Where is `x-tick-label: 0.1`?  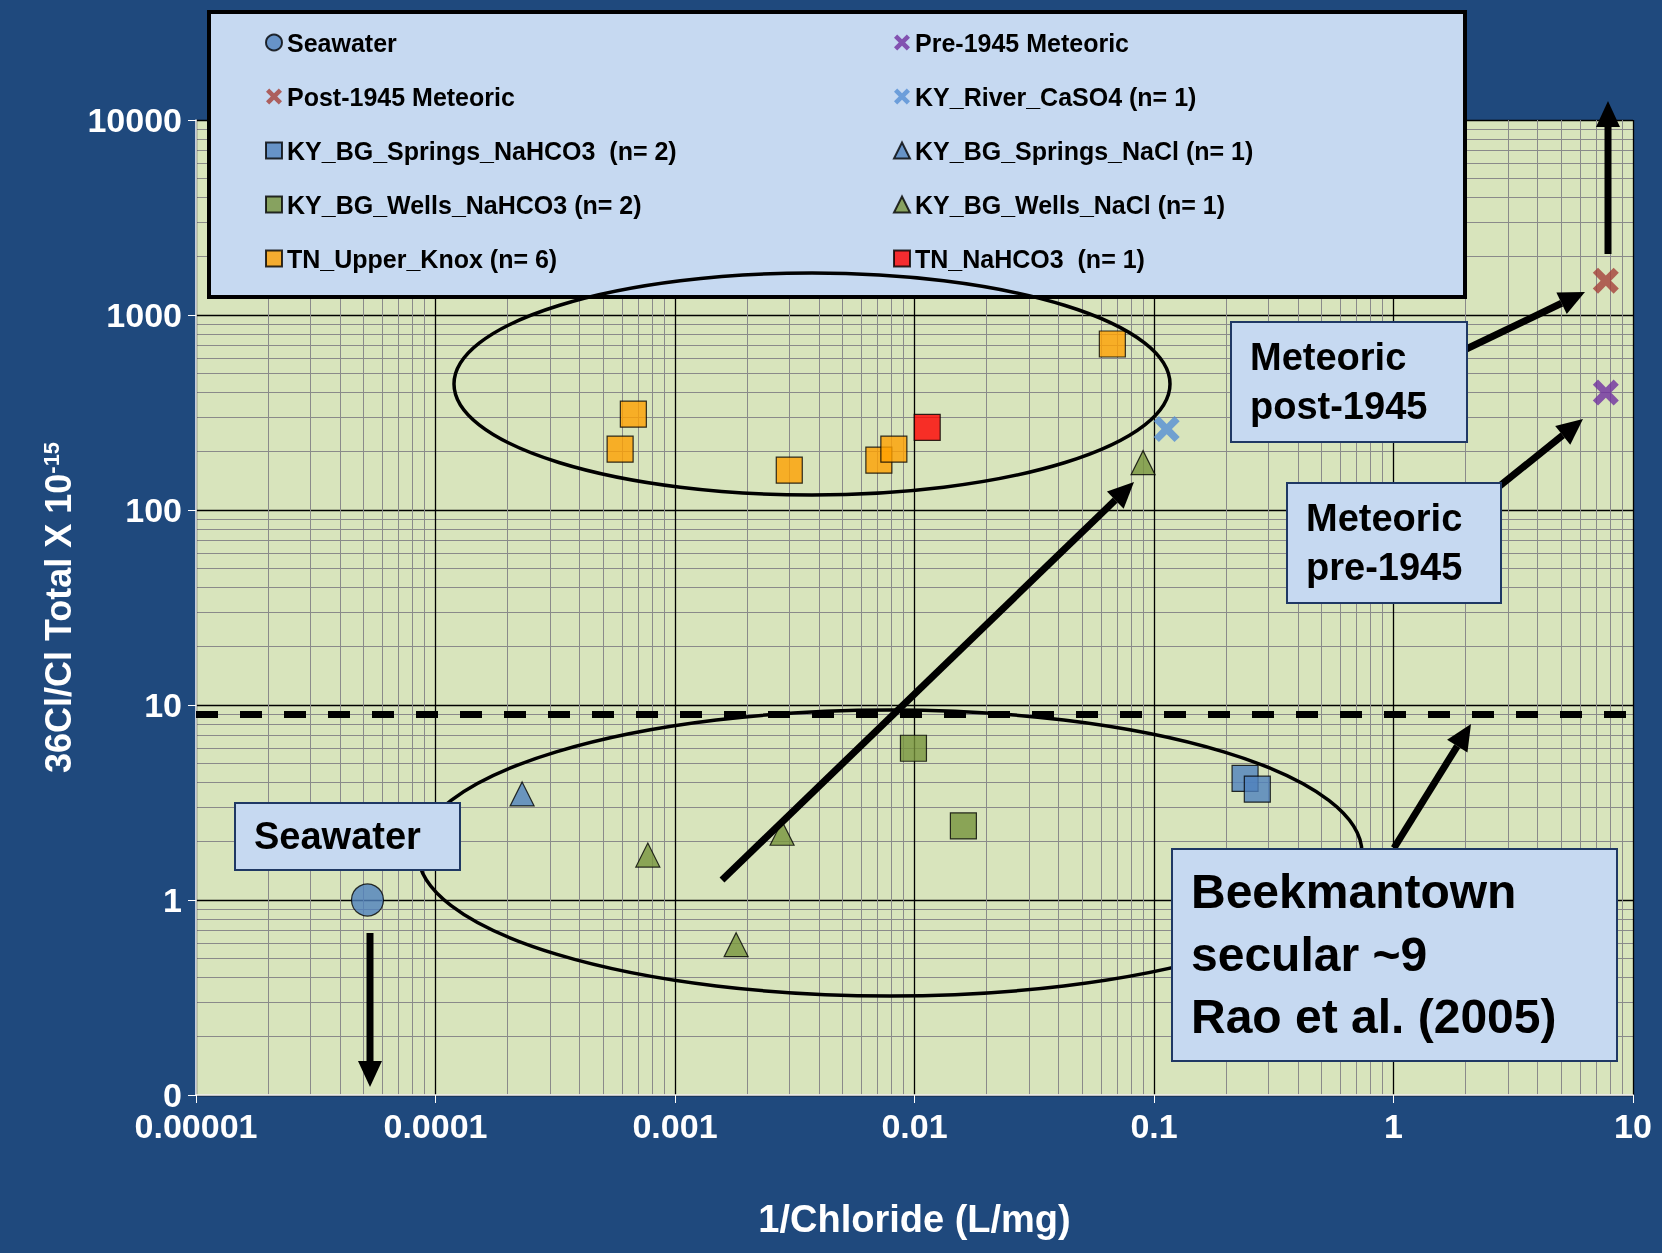 x-tick-label: 0.1 is located at coordinates (1154, 1126).